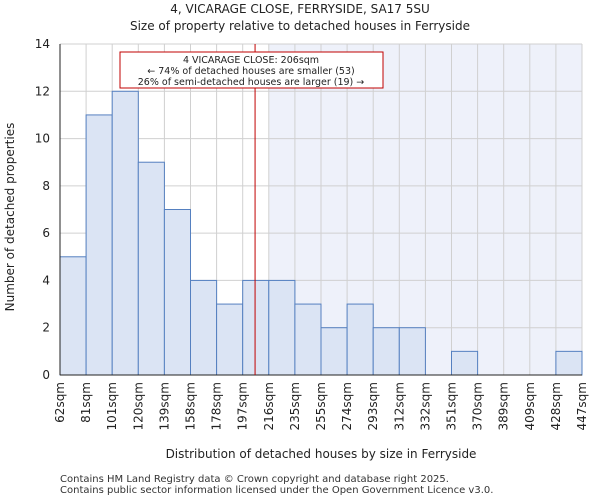 Image resolution: width=600 pixels, height=500 pixels. What do you see at coordinates (60, 402) in the screenshot?
I see `x-tick-label: 62sqm` at bounding box center [60, 402].